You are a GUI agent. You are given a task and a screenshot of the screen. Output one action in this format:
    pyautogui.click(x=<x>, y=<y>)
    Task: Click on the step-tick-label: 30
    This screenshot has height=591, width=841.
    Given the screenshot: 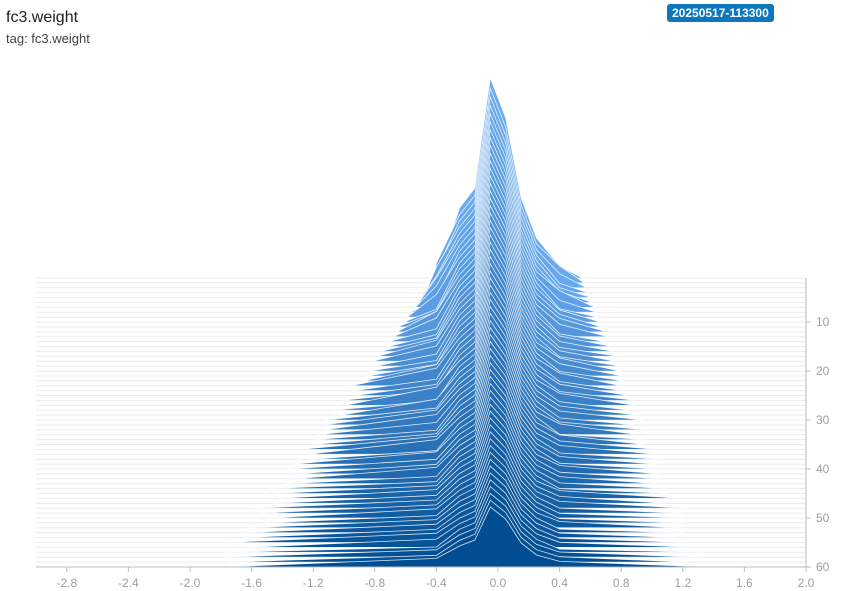 What is the action you would take?
    pyautogui.click(x=823, y=420)
    